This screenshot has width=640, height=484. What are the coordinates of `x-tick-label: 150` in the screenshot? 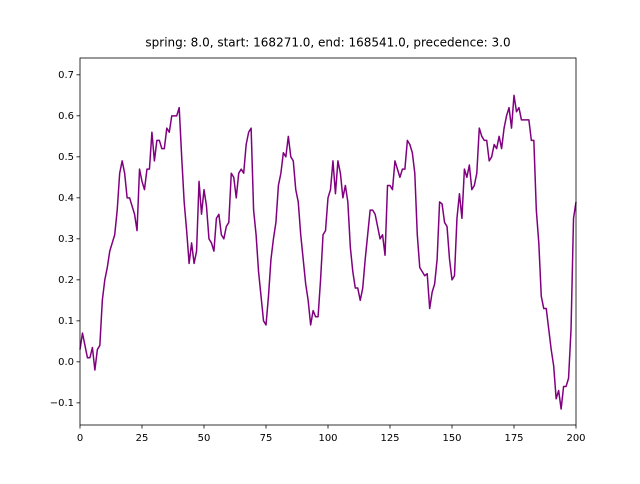 It's located at (451, 438).